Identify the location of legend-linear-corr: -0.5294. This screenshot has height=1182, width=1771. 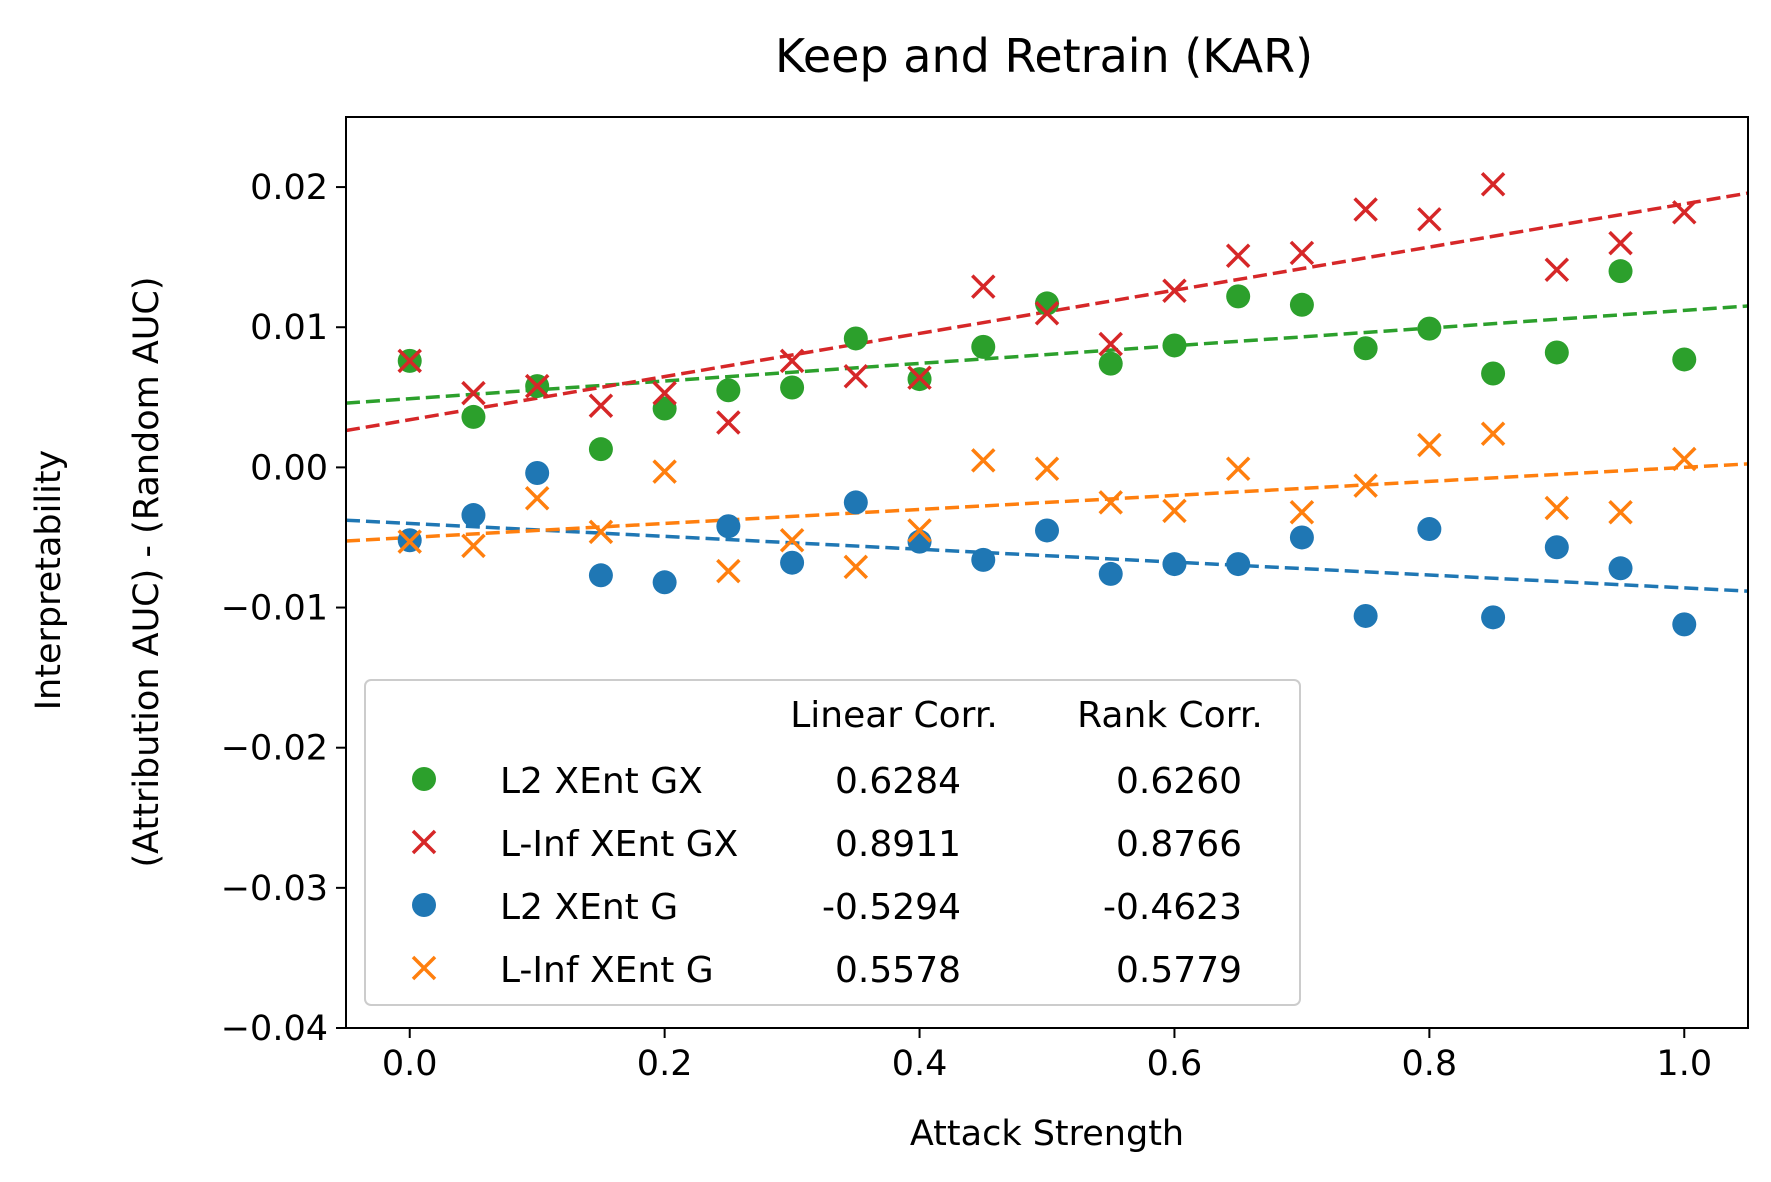
(891, 907).